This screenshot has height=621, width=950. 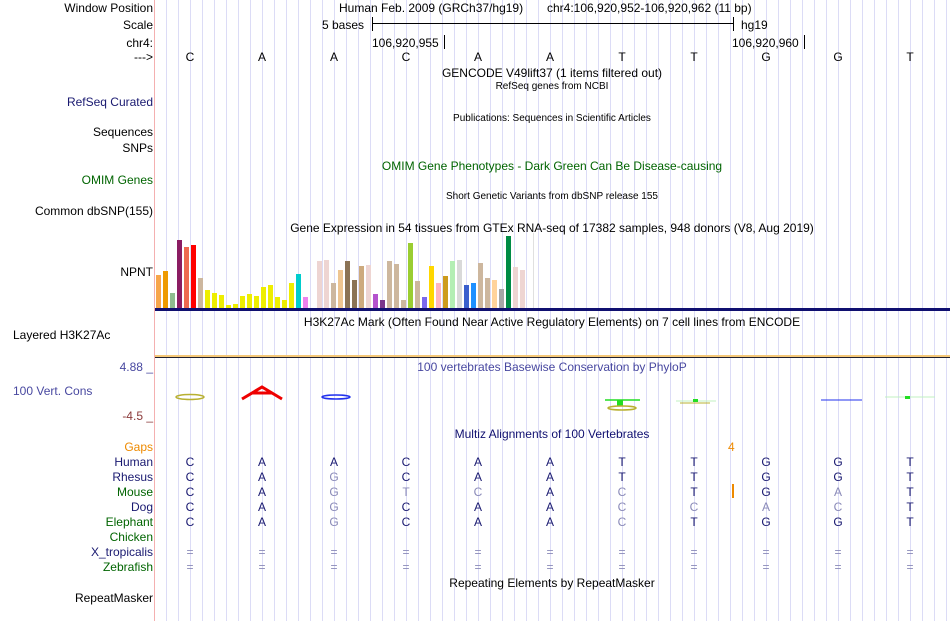 What do you see at coordinates (552, 583) in the screenshot?
I see `track-title-repeatmasker: Repeating Elements by RepeatMasker` at bounding box center [552, 583].